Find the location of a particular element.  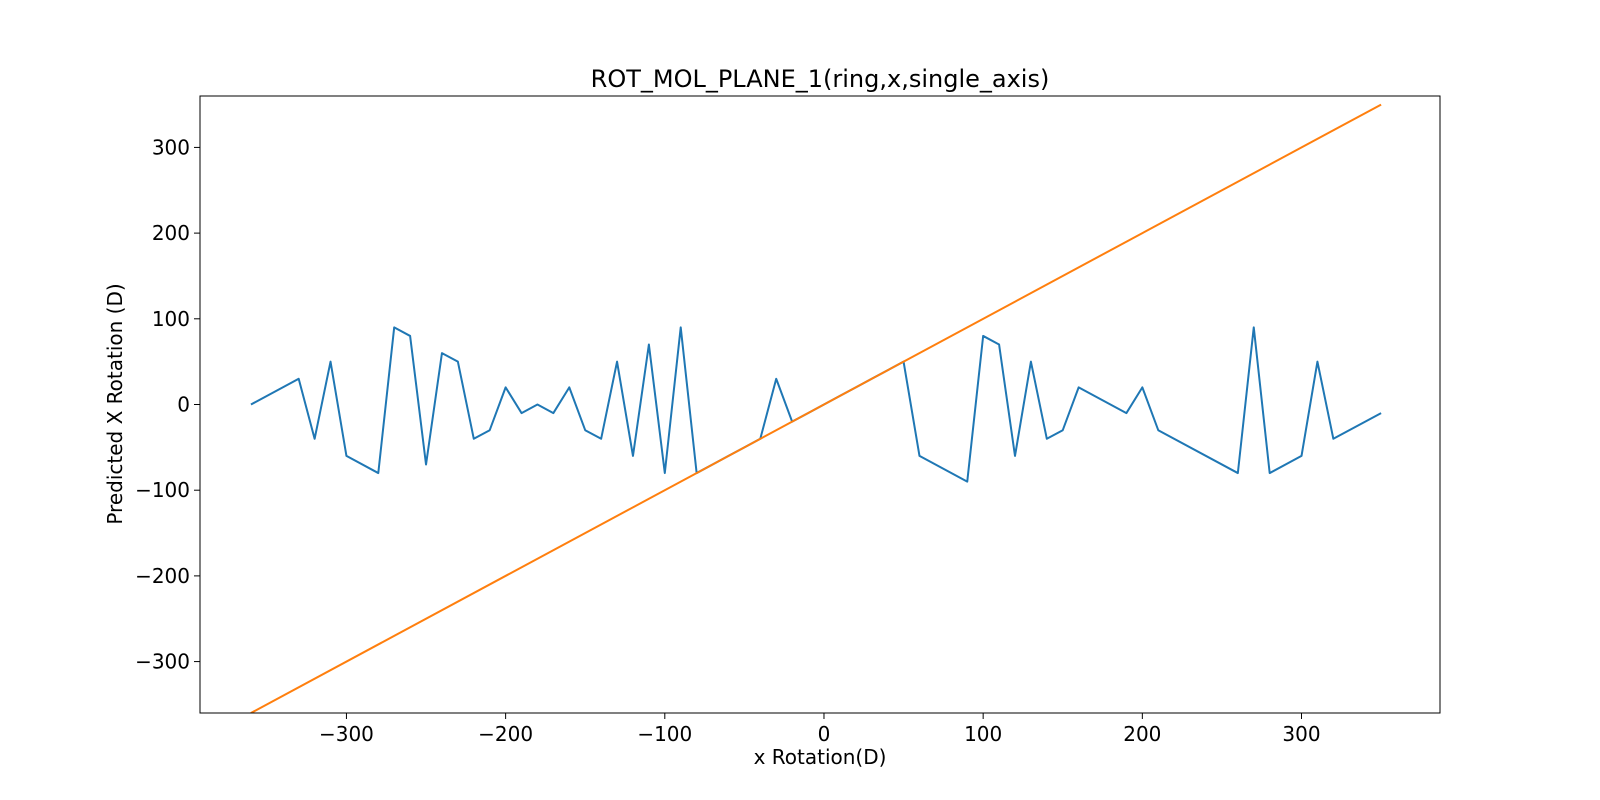

y-tick-label: 300 is located at coordinates (171, 147).